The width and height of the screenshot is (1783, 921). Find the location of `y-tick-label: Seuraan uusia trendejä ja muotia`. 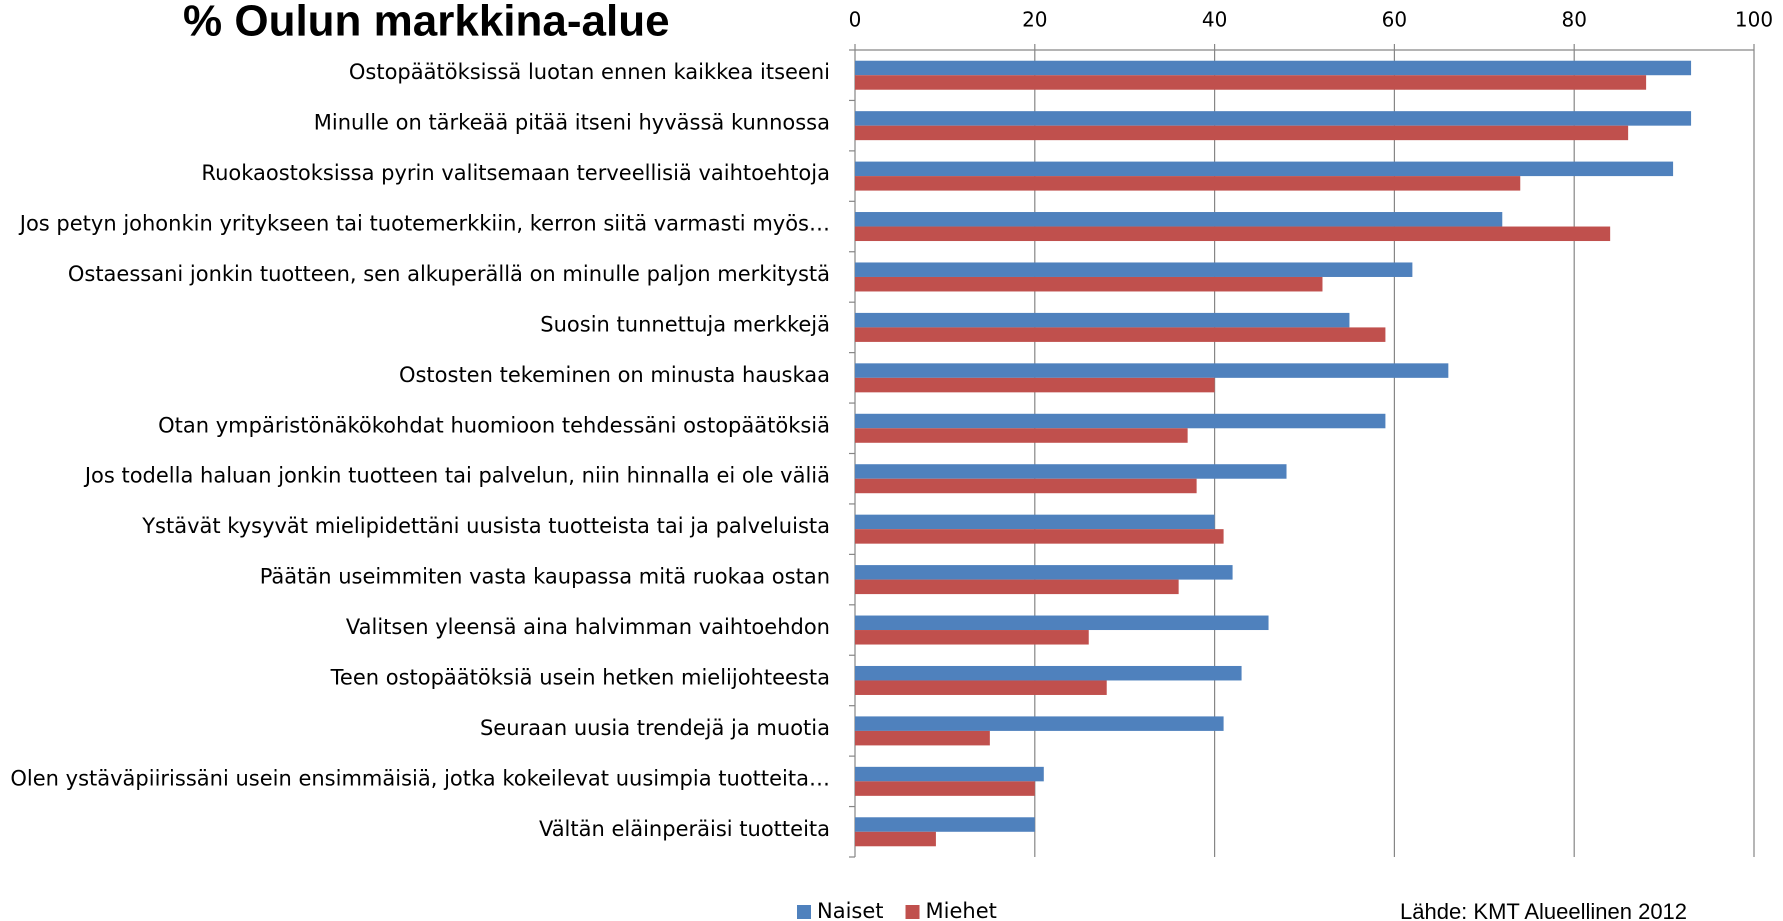

y-tick-label: Seuraan uusia trendejä ja muotia is located at coordinates (655, 728).